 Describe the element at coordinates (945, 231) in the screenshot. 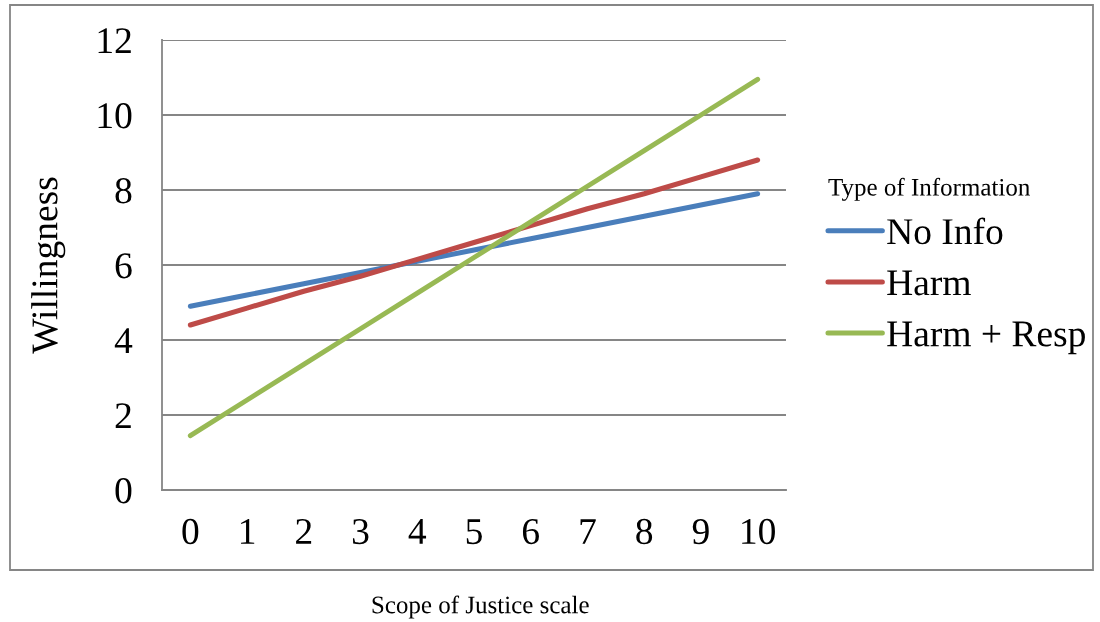

I see `legend-label: No Info` at that location.